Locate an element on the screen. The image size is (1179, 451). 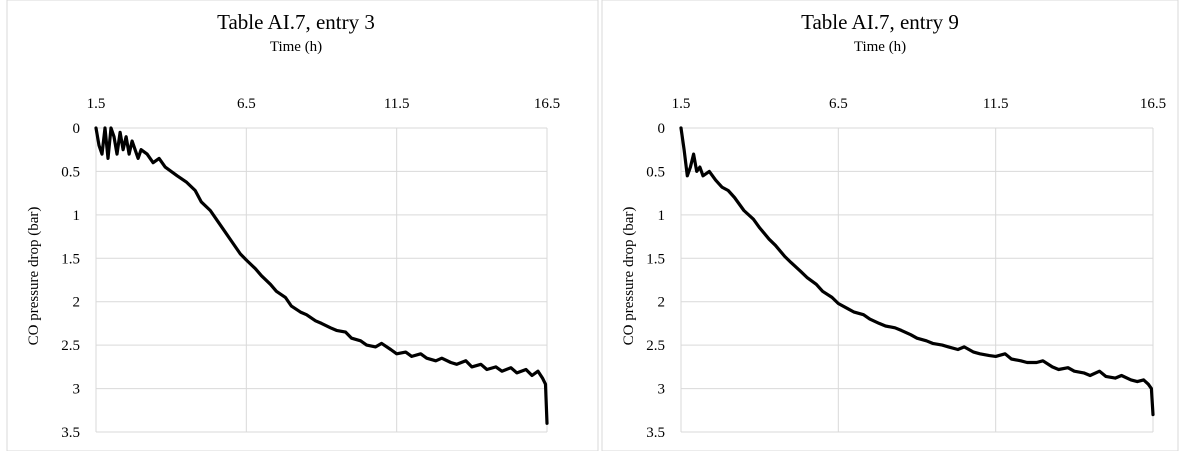
chart-title: Table AI.7, entry 9 is located at coordinates (880, 22).